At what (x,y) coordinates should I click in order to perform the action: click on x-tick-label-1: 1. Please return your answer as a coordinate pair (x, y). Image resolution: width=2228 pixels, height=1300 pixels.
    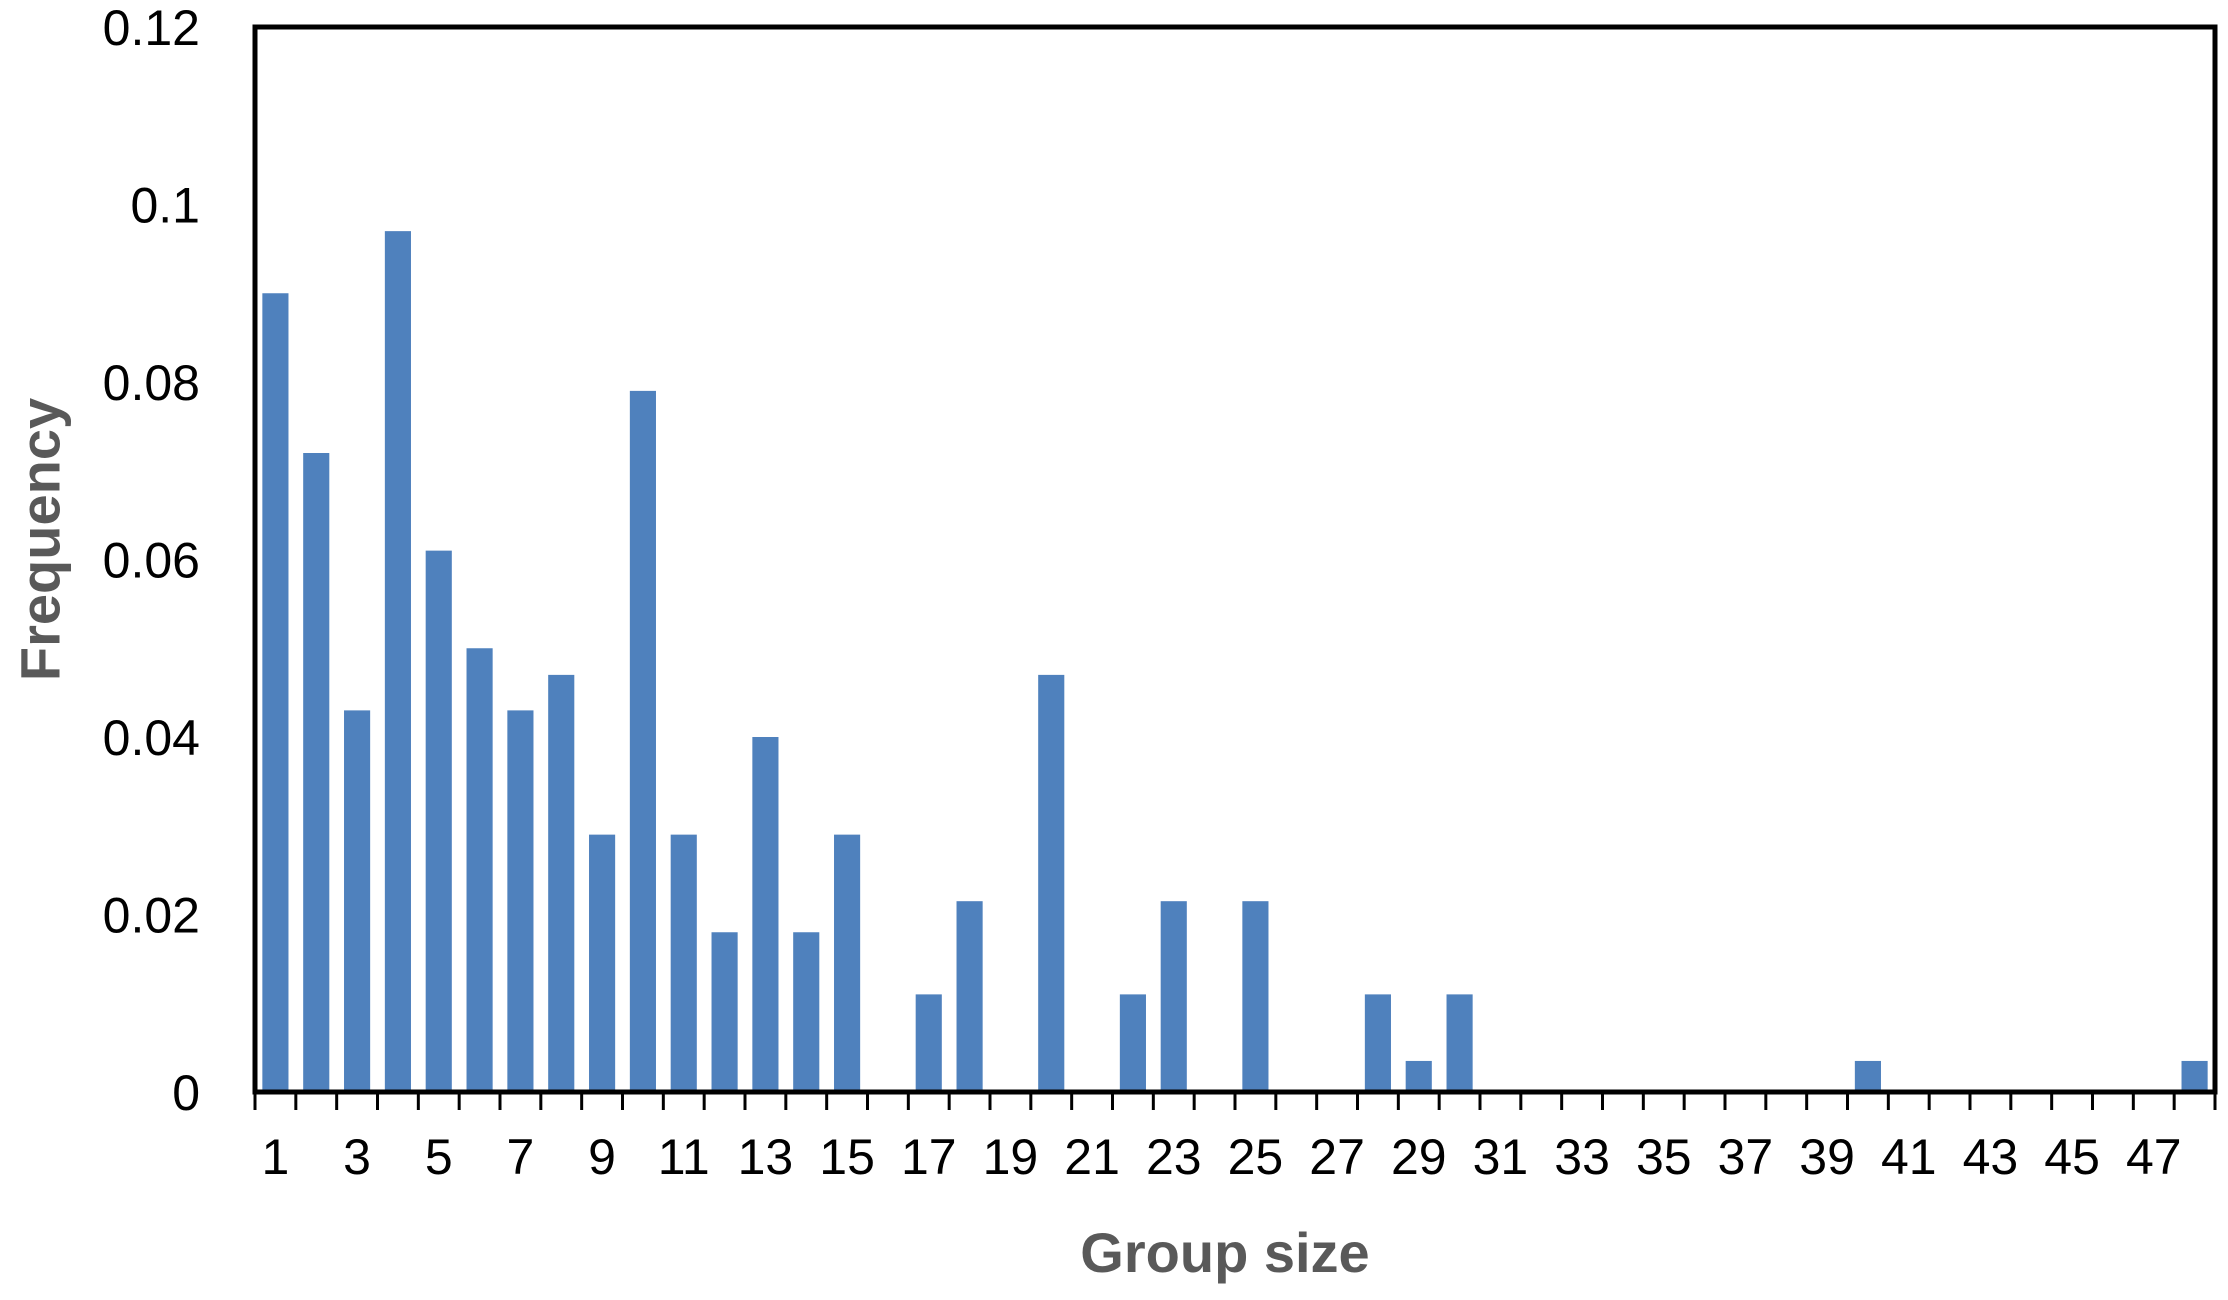
    Looking at the image, I should click on (276, 1157).